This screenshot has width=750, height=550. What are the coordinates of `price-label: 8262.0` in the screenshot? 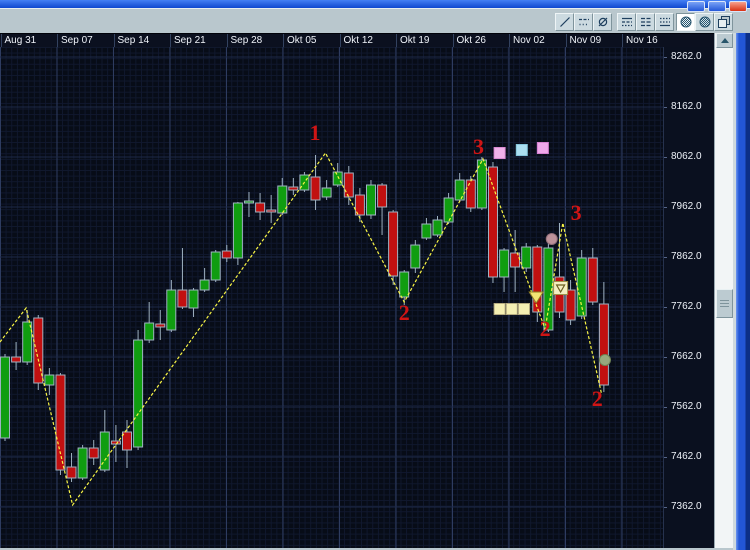 It's located at (686, 56).